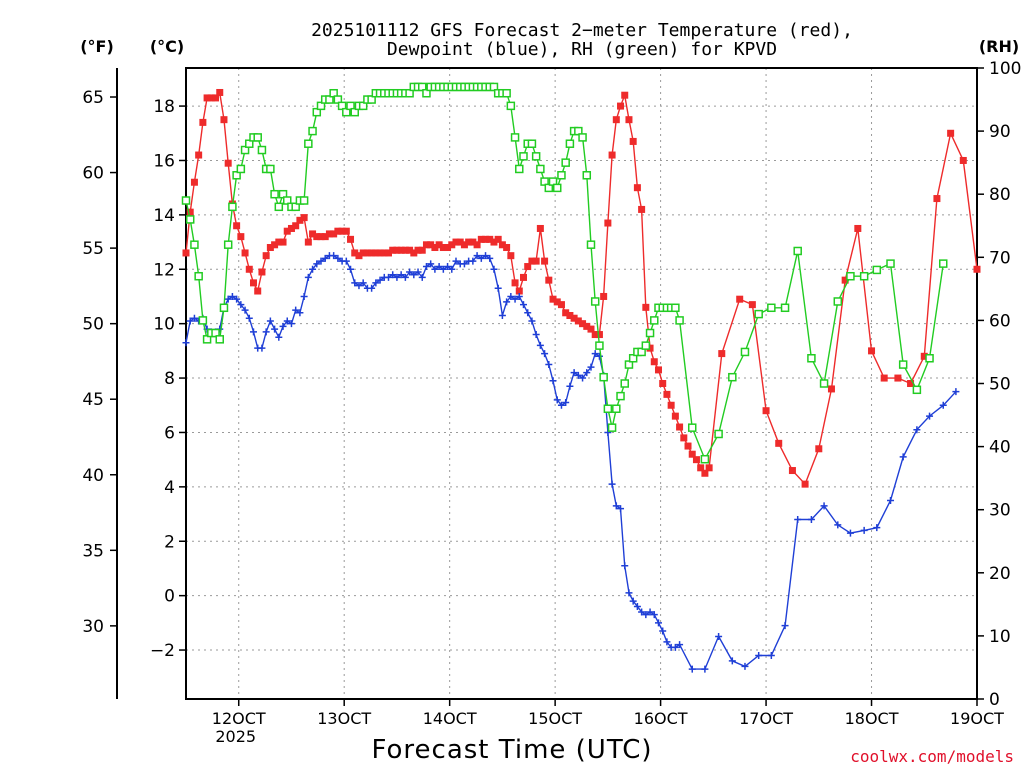  I want to click on rh-tick-label: 50, so click(1000, 385).